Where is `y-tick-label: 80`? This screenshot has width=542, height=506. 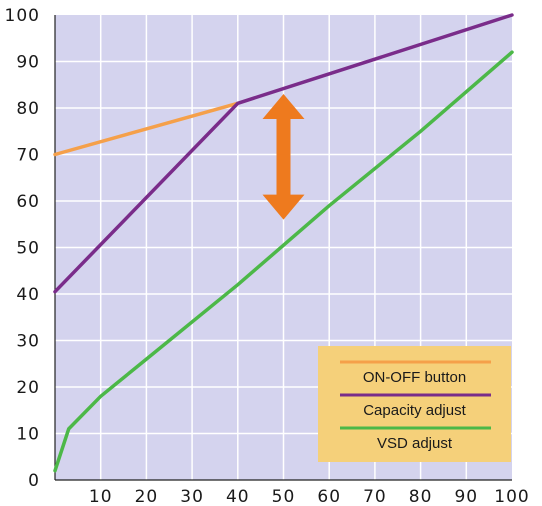 y-tick-label: 80 is located at coordinates (28, 109).